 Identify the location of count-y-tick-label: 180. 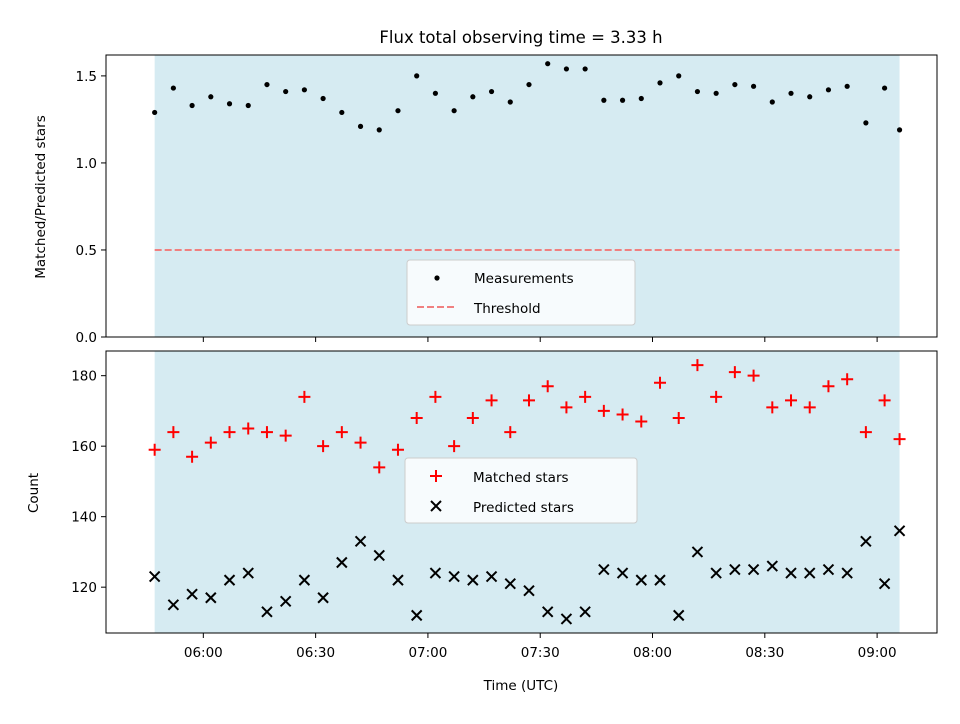
(84, 377).